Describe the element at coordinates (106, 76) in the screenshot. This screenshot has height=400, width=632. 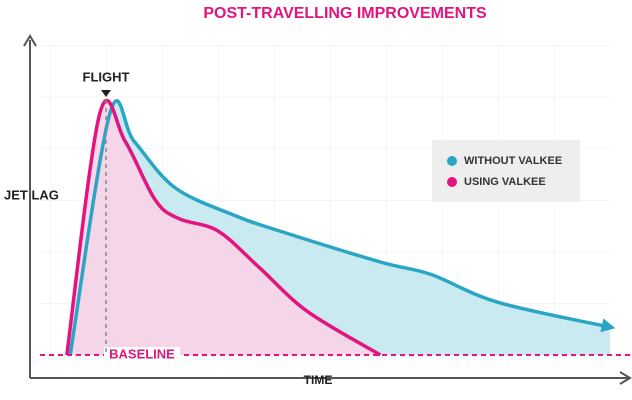
I see `flight-label: FLIGHT` at that location.